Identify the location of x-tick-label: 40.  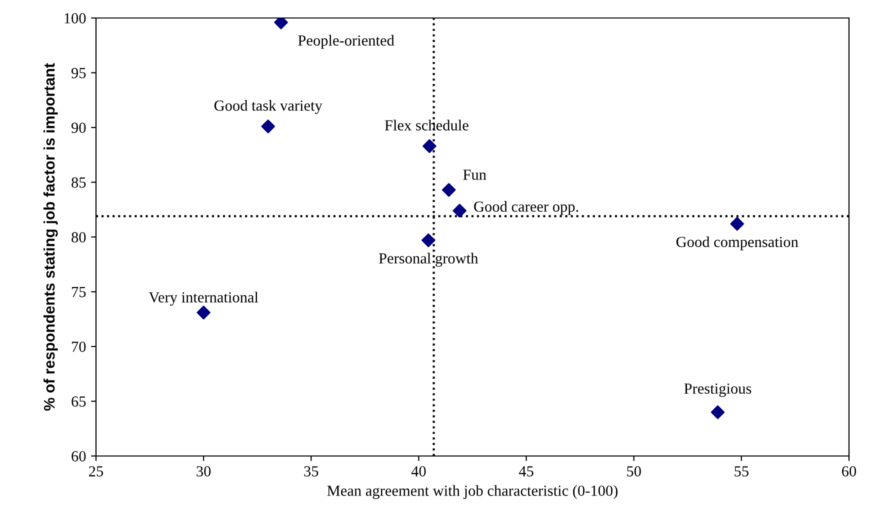
(418, 471).